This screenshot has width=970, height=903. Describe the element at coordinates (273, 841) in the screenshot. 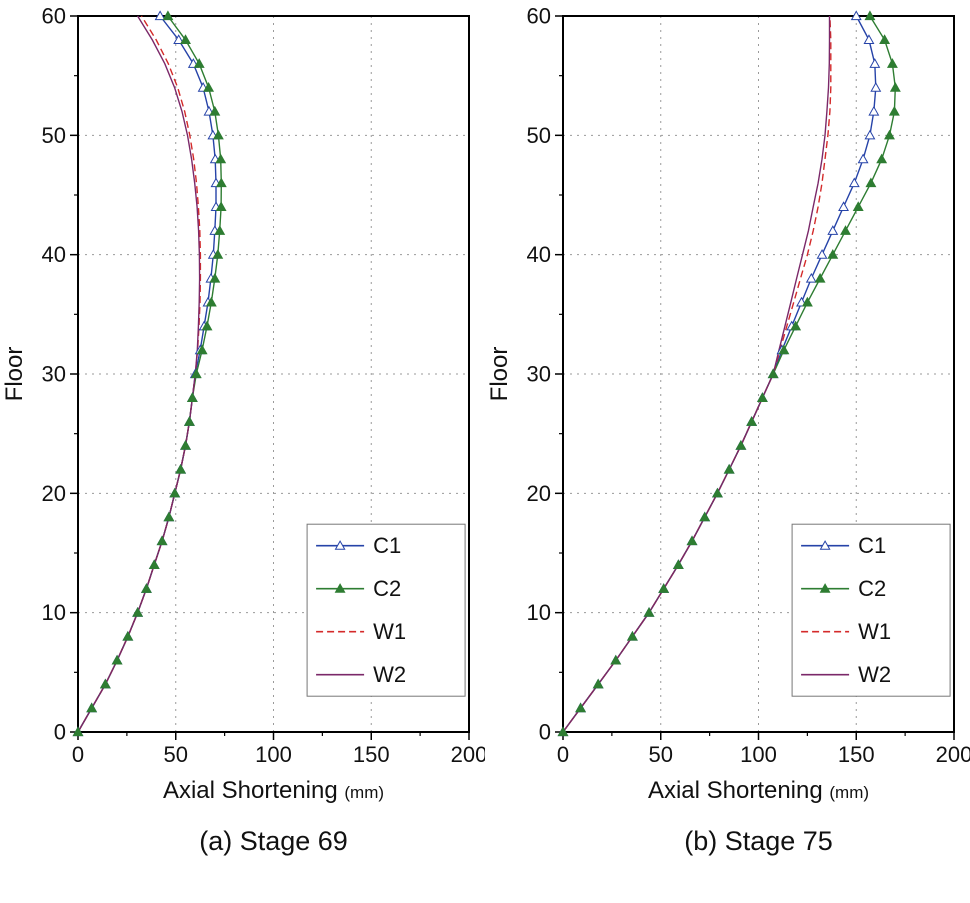

I see `stage-69-caption: (a) Stage 69` at that location.